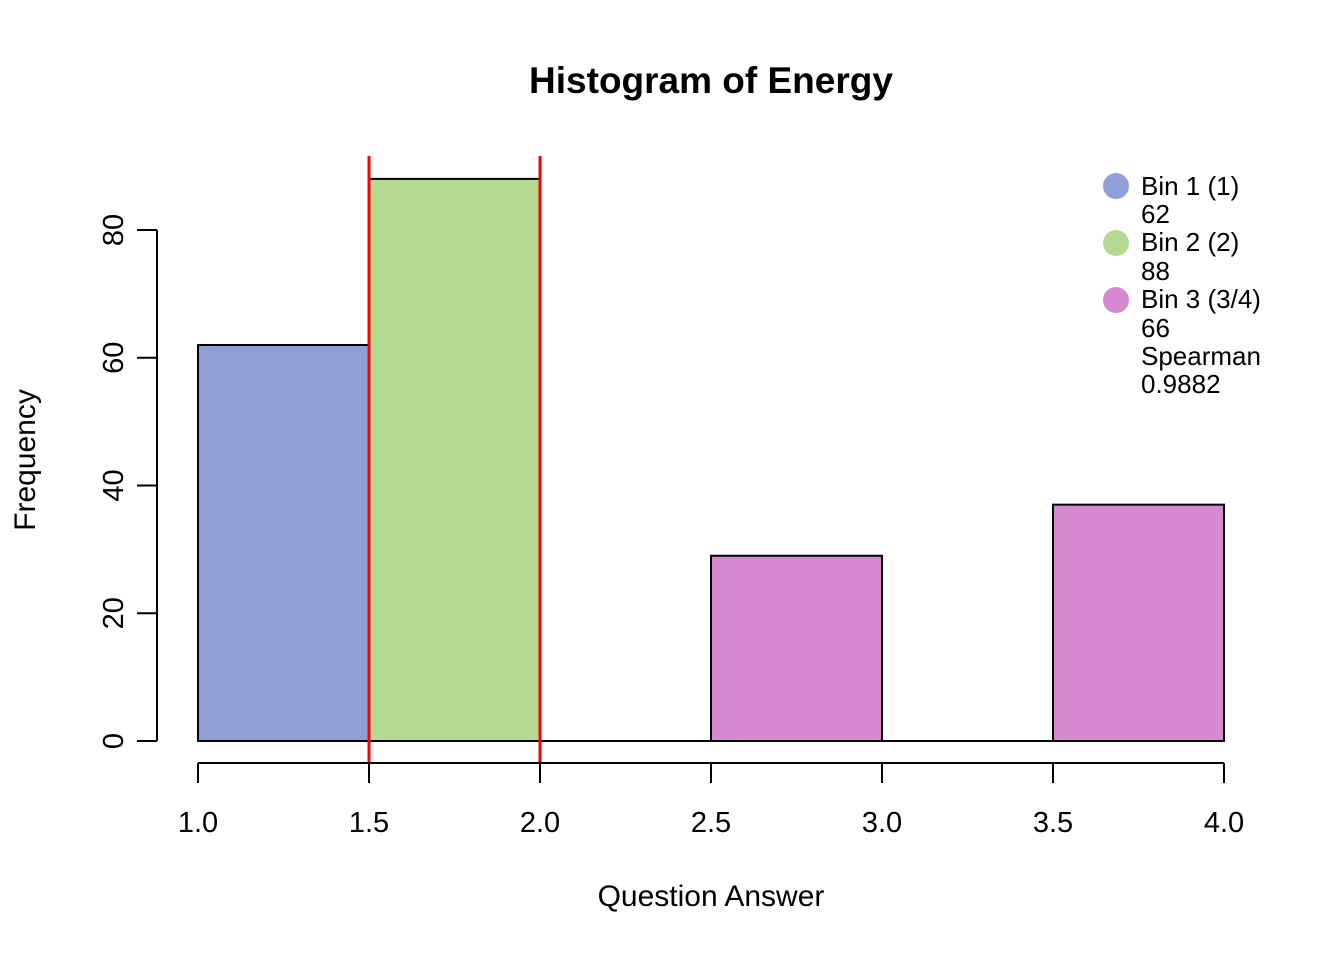 This screenshot has width=1344, height=960. What do you see at coordinates (882, 823) in the screenshot?
I see `x-tick-label: 3.0` at bounding box center [882, 823].